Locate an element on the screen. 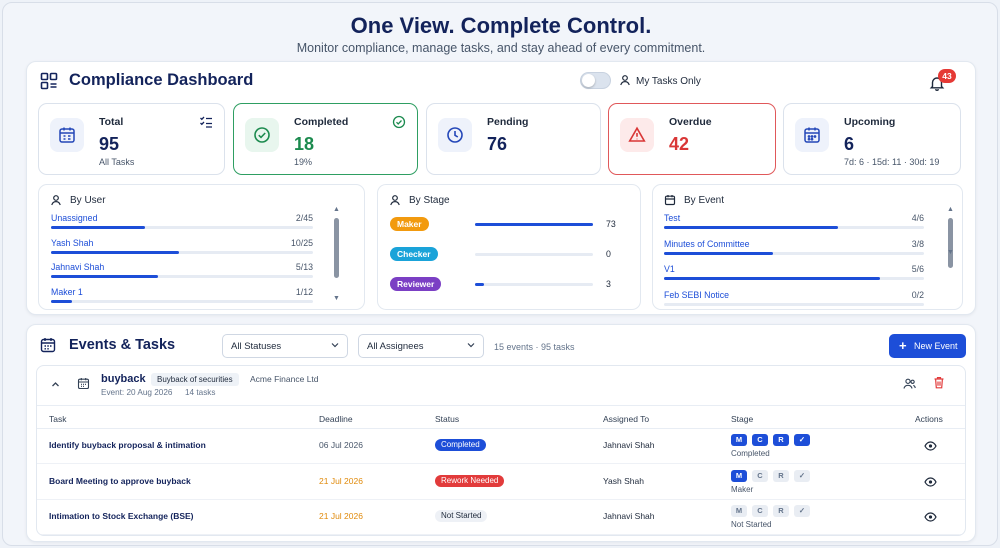 This screenshot has height=548, width=1000. toggle-knob is located at coordinates (588, 80).